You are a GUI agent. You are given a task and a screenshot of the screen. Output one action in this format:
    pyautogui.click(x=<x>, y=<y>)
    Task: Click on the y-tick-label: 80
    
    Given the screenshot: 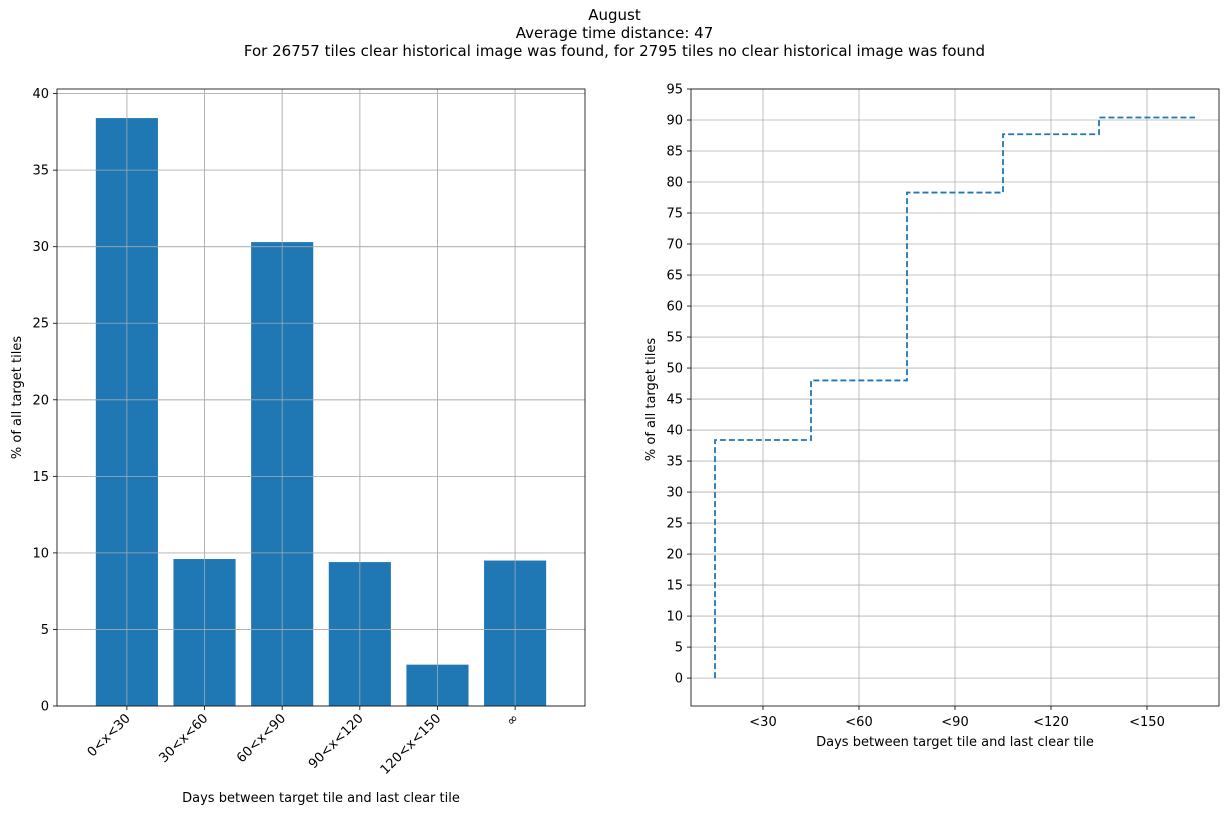 What is the action you would take?
    pyautogui.click(x=674, y=183)
    